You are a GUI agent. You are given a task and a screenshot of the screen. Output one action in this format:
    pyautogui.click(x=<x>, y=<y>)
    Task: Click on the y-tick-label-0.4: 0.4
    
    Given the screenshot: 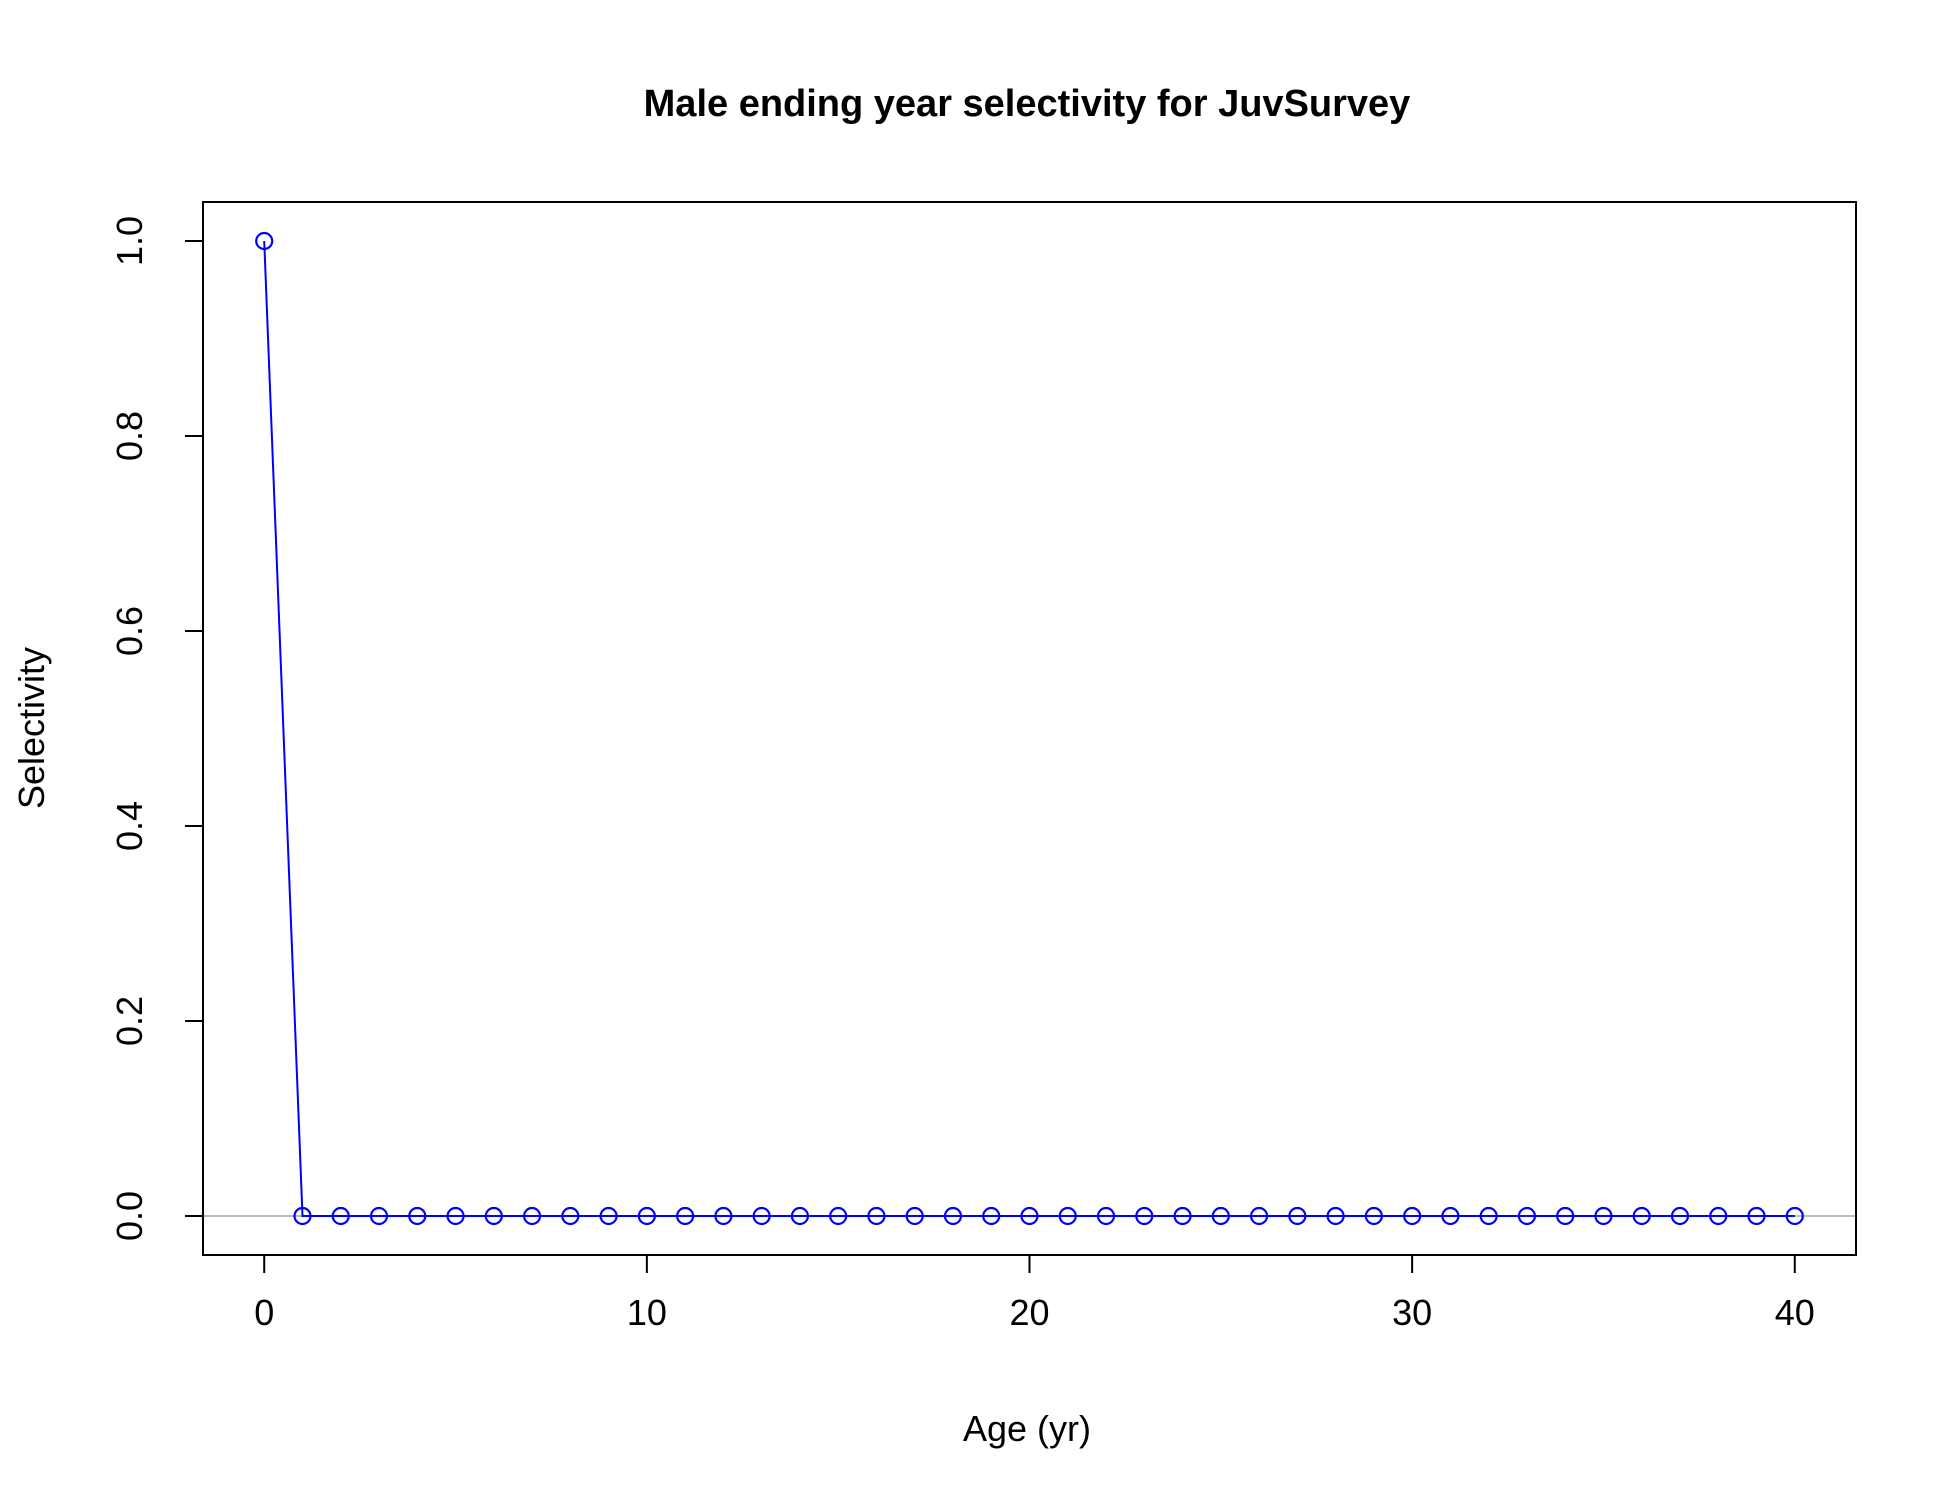 What is the action you would take?
    pyautogui.click(x=129, y=826)
    